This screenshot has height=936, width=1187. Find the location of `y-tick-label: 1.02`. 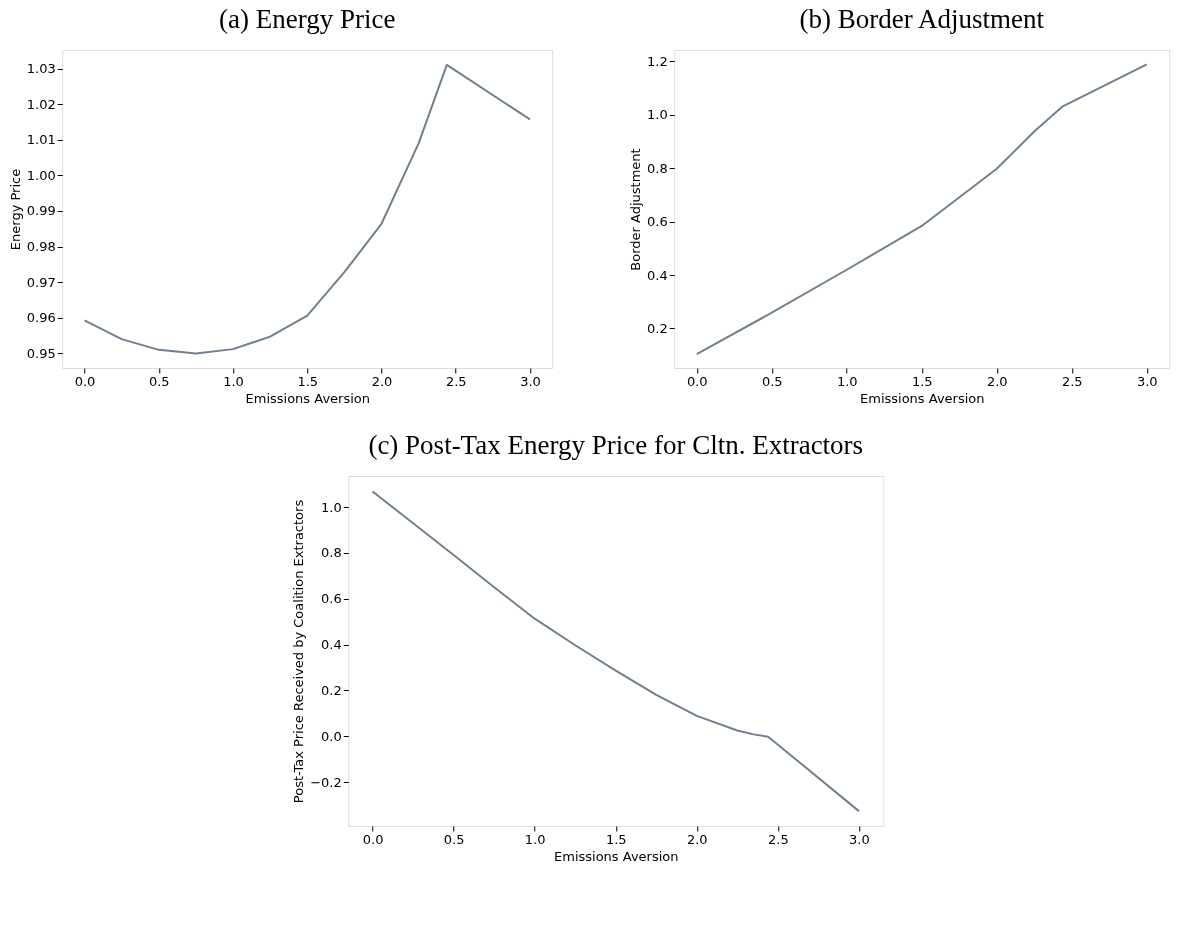

y-tick-label: 1.02 is located at coordinates (41, 104).